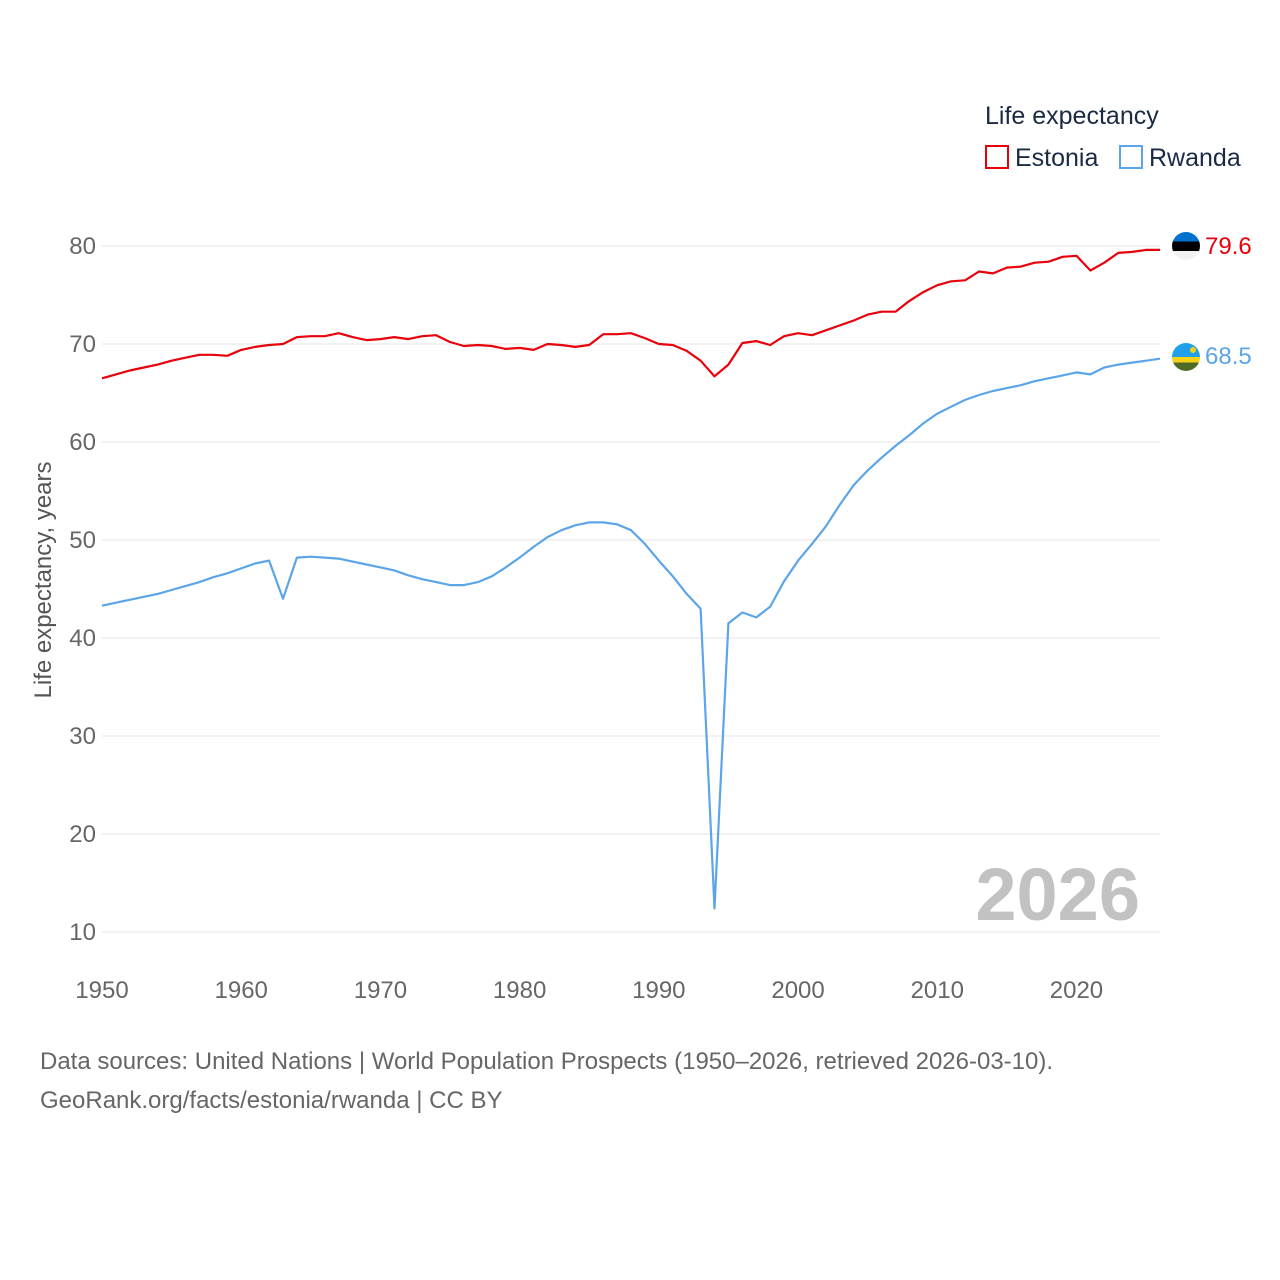  I want to click on x-tick-2020: 2020, so click(1076, 990).